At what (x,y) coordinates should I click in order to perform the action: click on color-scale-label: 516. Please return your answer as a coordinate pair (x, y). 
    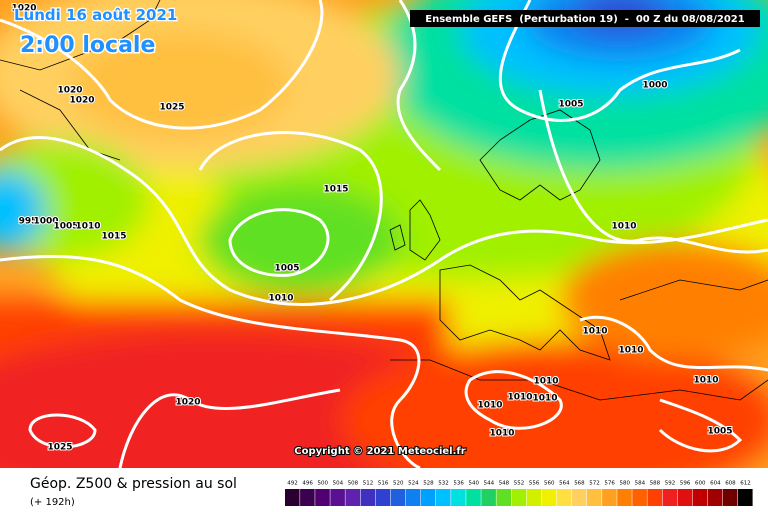
    Looking at the image, I should click on (383, 484).